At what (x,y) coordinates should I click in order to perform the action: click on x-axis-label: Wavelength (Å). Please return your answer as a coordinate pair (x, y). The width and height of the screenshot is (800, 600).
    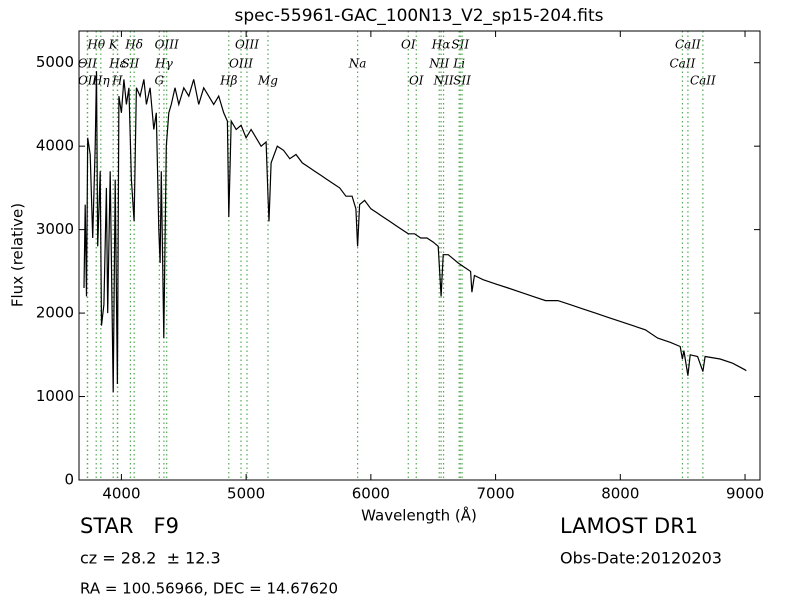
    Looking at the image, I should click on (419, 515).